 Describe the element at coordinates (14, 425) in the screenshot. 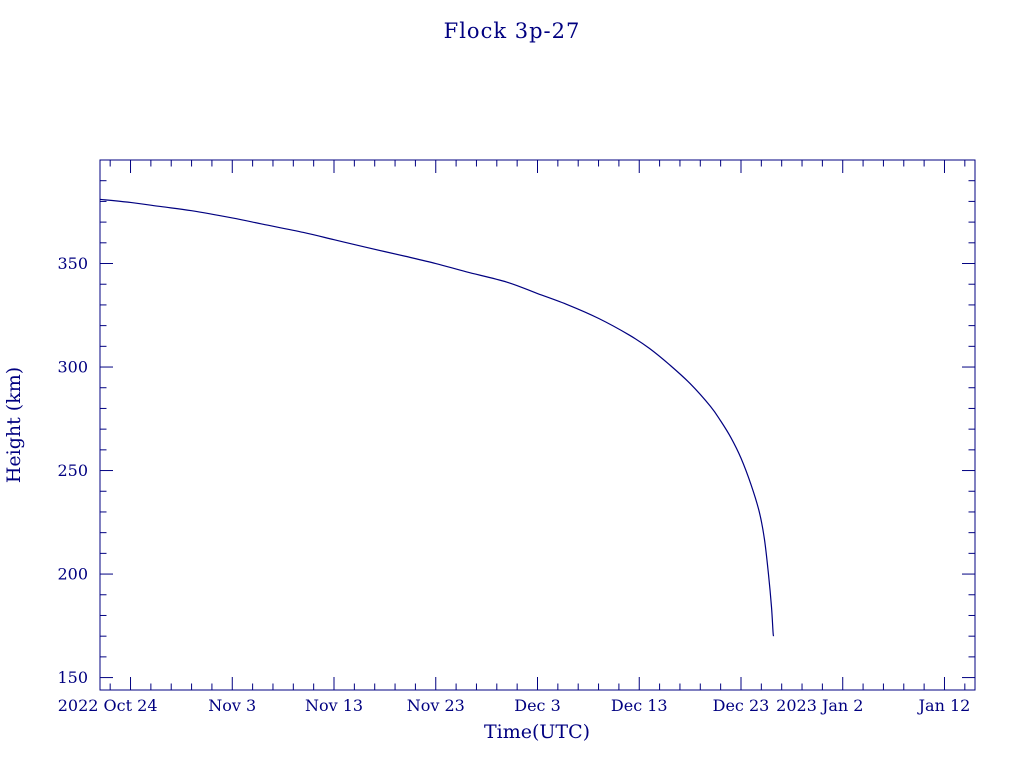

I see `y-axis-label: Height (km)` at that location.